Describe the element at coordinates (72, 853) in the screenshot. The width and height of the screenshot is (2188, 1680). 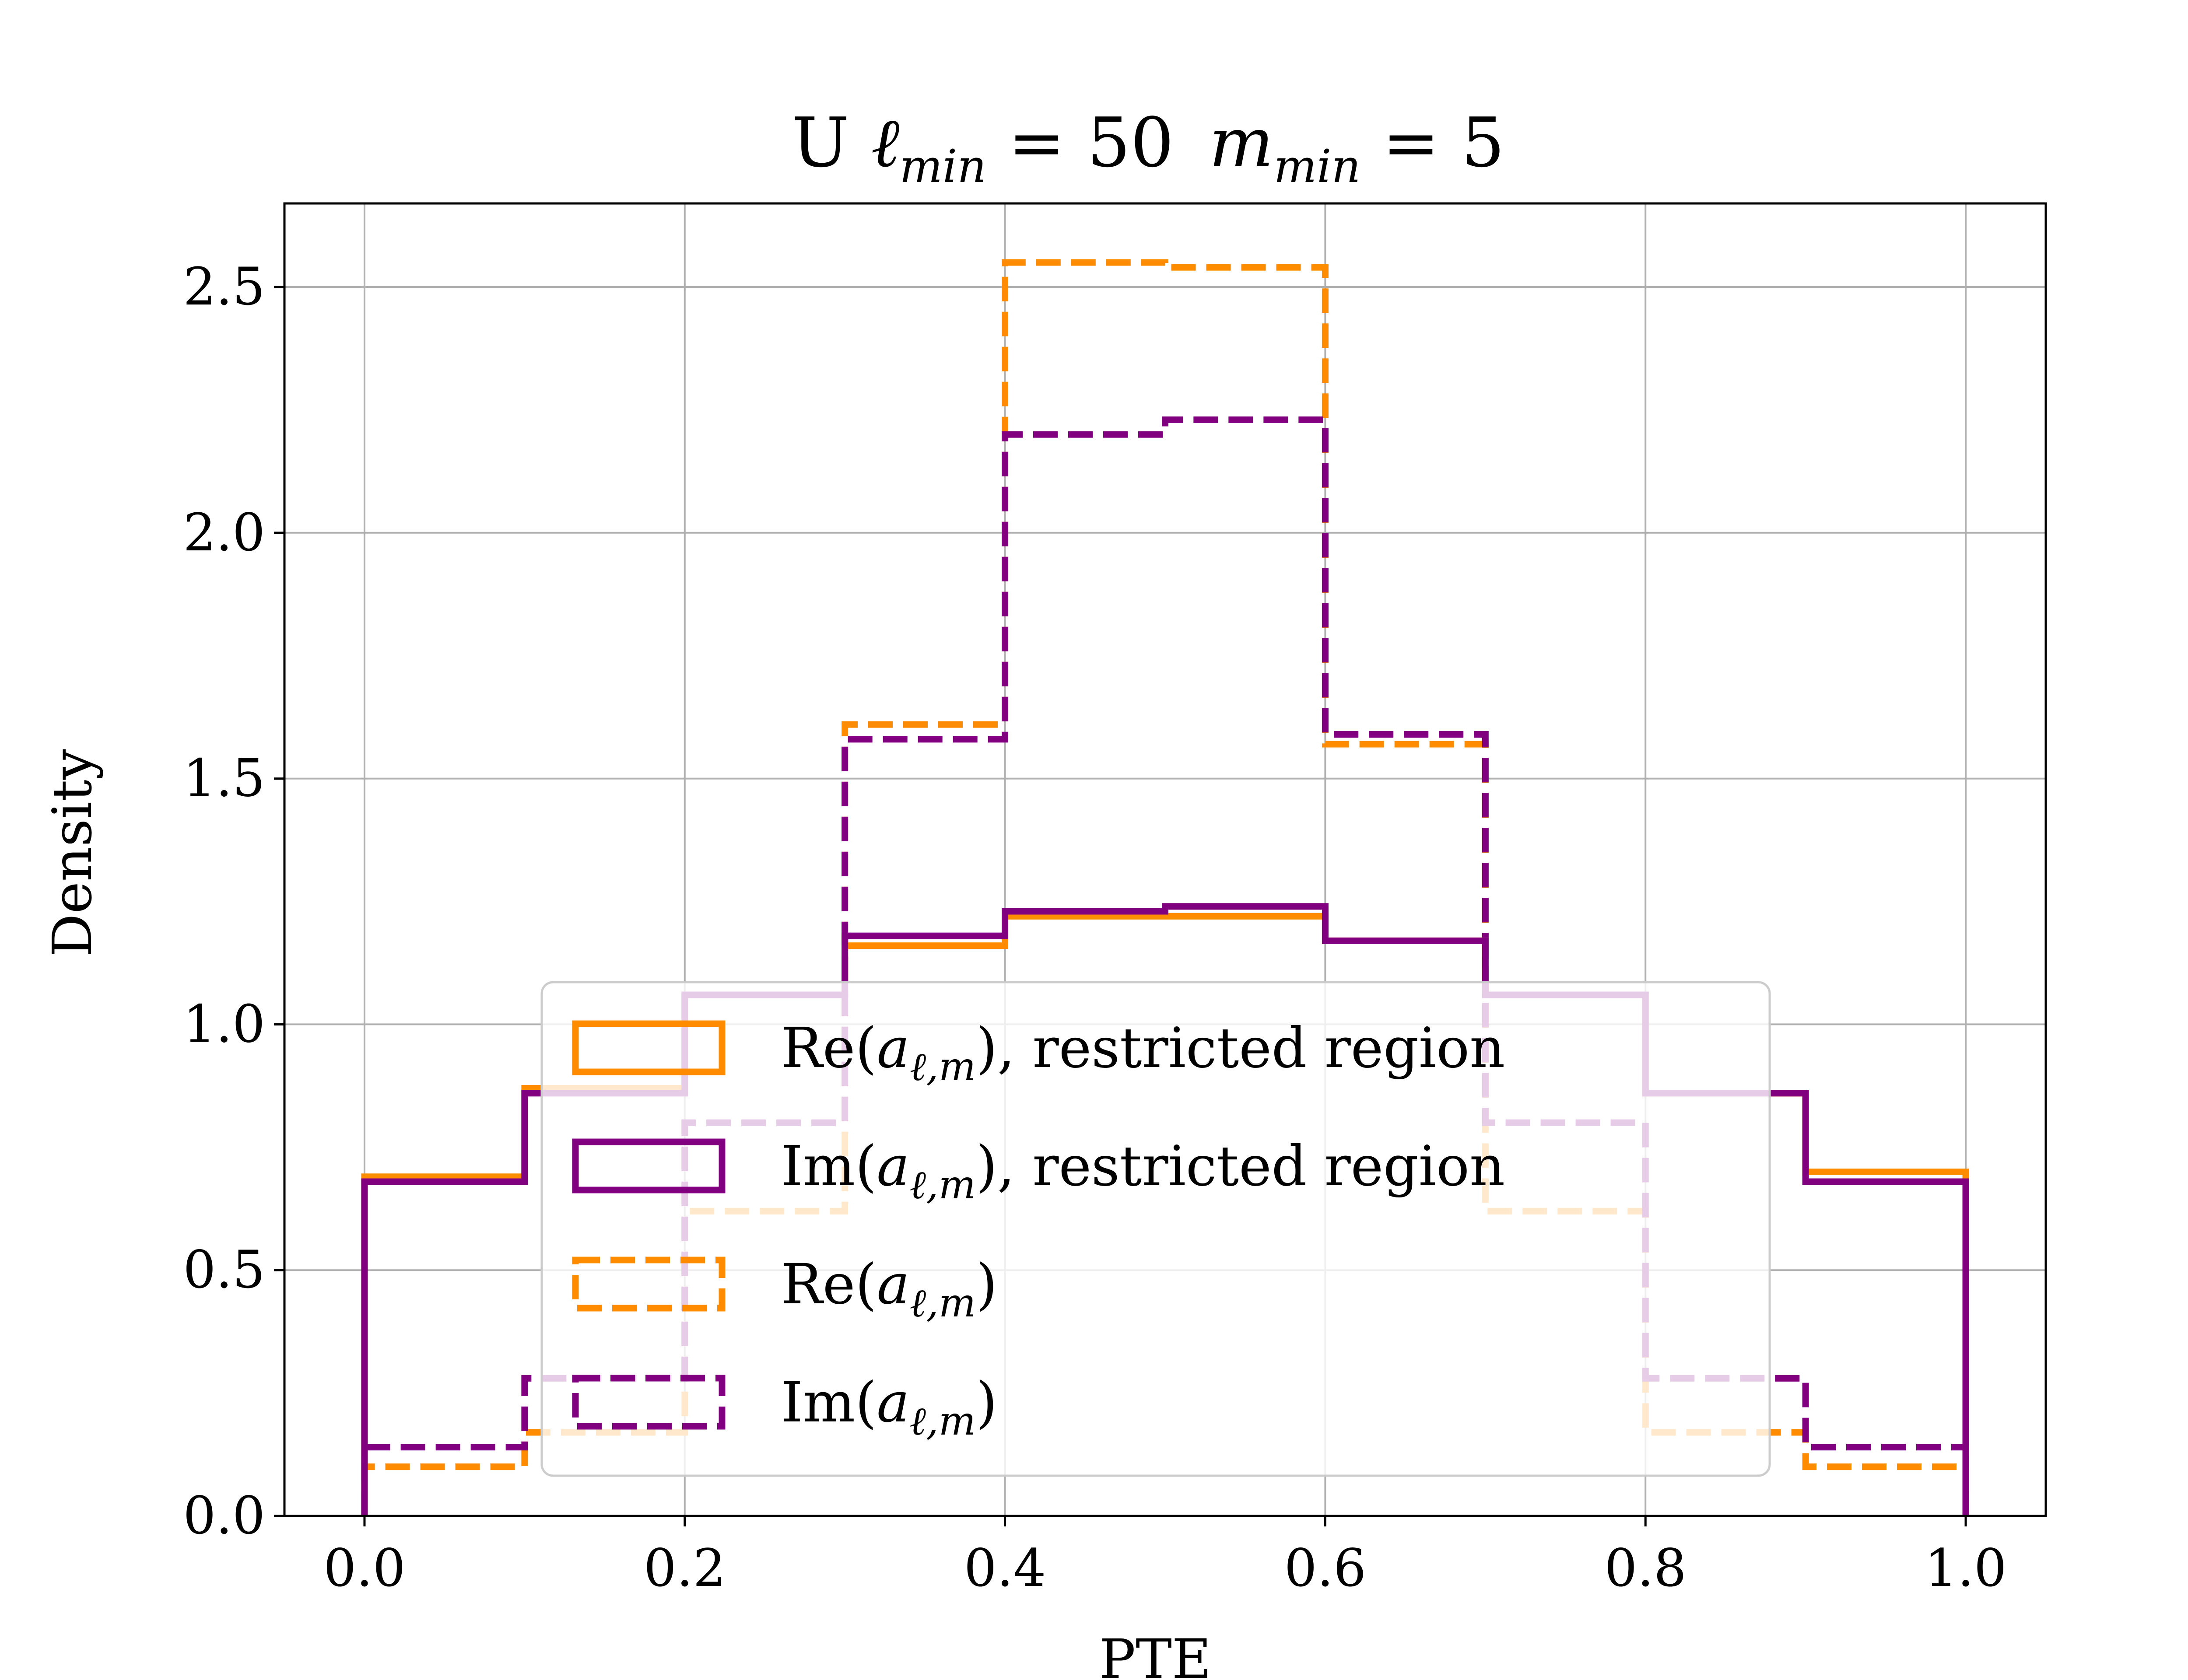
I see `y-axis-label: Density` at that location.